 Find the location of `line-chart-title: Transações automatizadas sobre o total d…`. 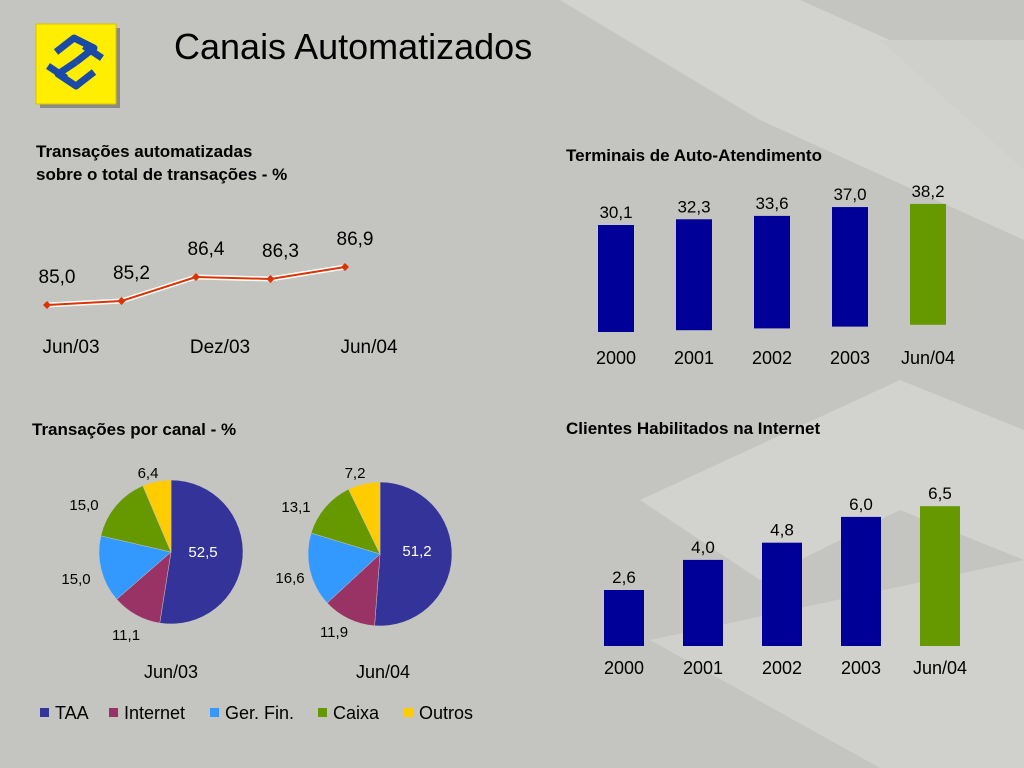

line-chart-title: Transações automatizadas sobre o total d… is located at coordinates (161, 163).